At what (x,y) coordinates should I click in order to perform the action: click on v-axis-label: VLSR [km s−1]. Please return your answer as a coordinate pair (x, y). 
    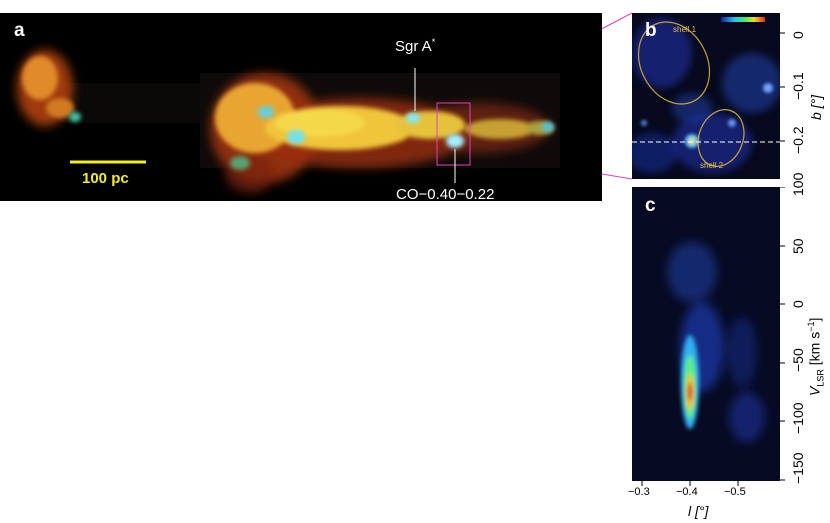
    Looking at the image, I should click on (816, 356).